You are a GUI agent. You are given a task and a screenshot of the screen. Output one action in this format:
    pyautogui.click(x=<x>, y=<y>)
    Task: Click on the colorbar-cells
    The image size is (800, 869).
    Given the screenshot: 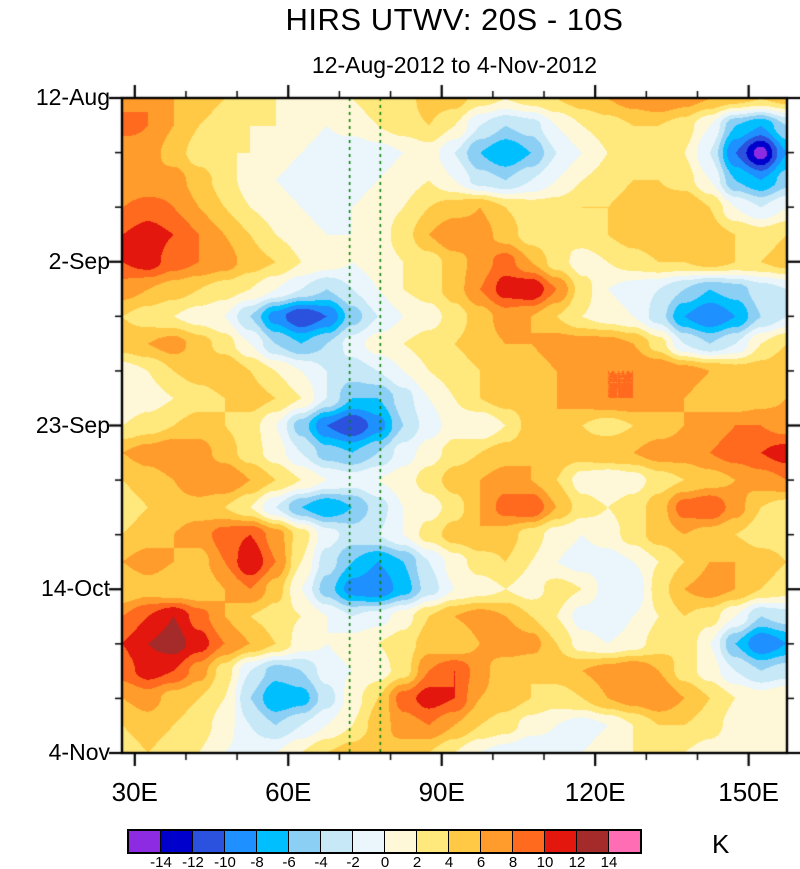 What is the action you would take?
    pyautogui.click(x=384, y=841)
    